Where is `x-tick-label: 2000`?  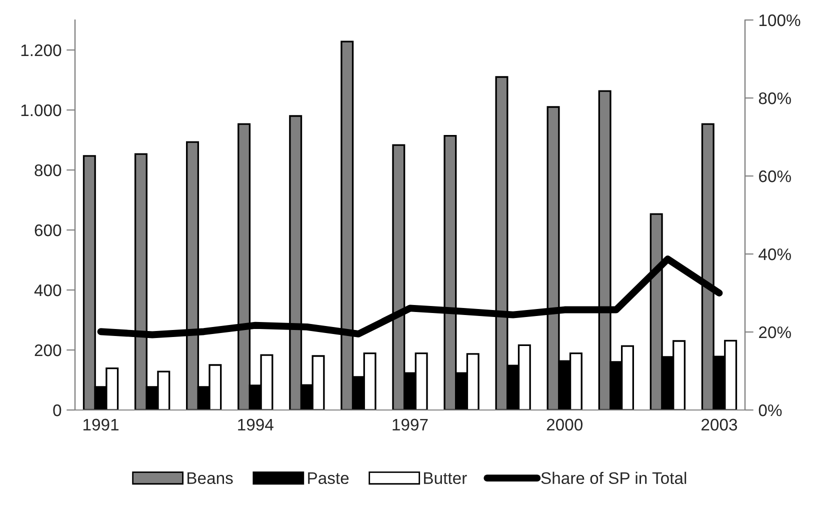 x-tick-label: 2000 is located at coordinates (564, 424).